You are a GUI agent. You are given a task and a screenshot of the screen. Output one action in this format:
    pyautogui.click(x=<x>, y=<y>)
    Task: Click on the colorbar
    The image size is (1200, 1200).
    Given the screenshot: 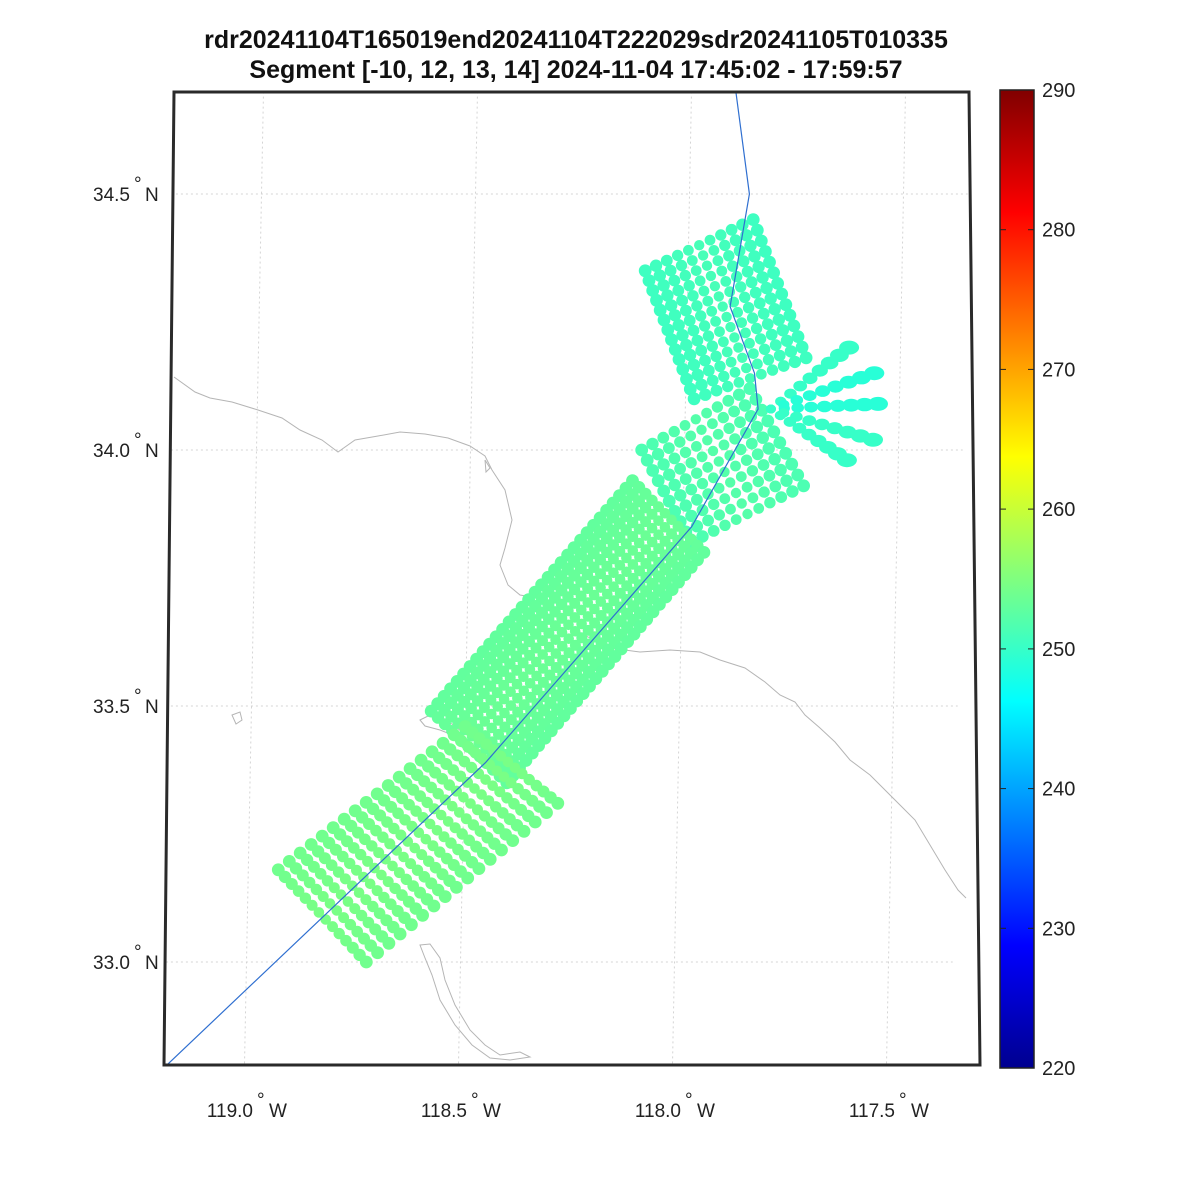 What is the action you would take?
    pyautogui.click(x=1017, y=579)
    